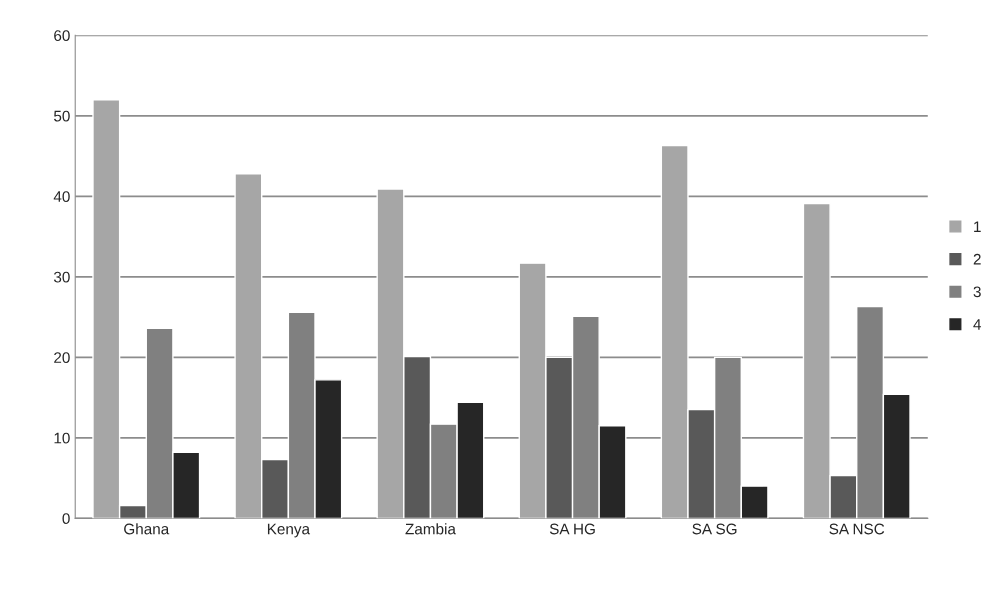 The width and height of the screenshot is (1003, 589). Describe the element at coordinates (61, 277) in the screenshot. I see `y-tick-label: 30` at that location.